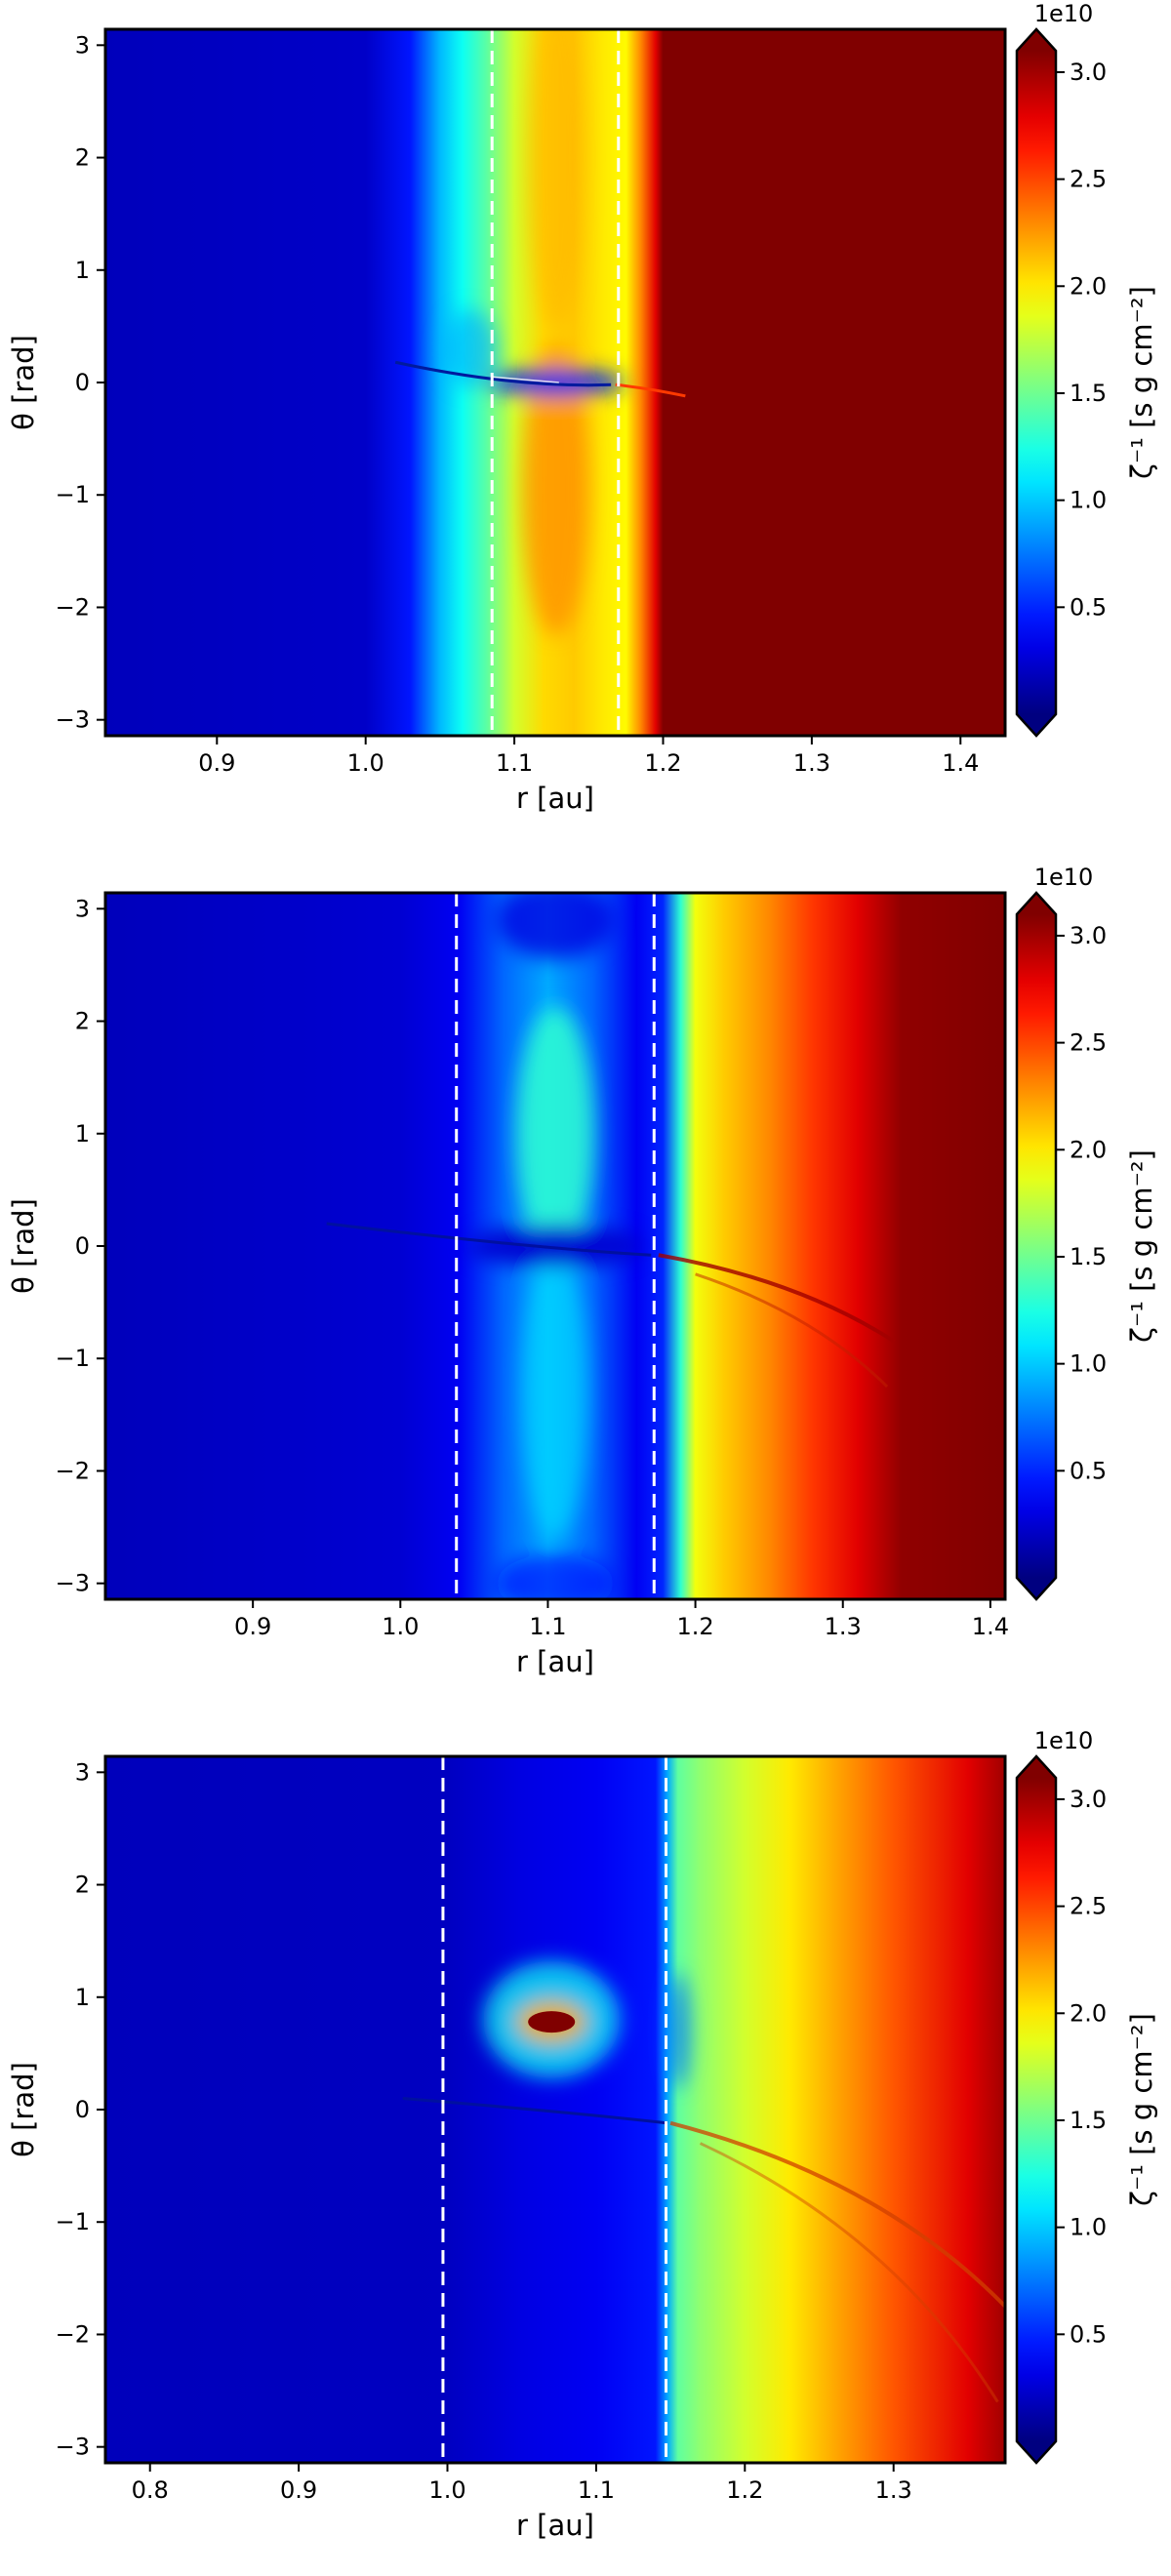 This screenshot has width=1171, height=2576. What do you see at coordinates (150, 2490) in the screenshot?
I see `x-tick-label: 0.8` at bounding box center [150, 2490].